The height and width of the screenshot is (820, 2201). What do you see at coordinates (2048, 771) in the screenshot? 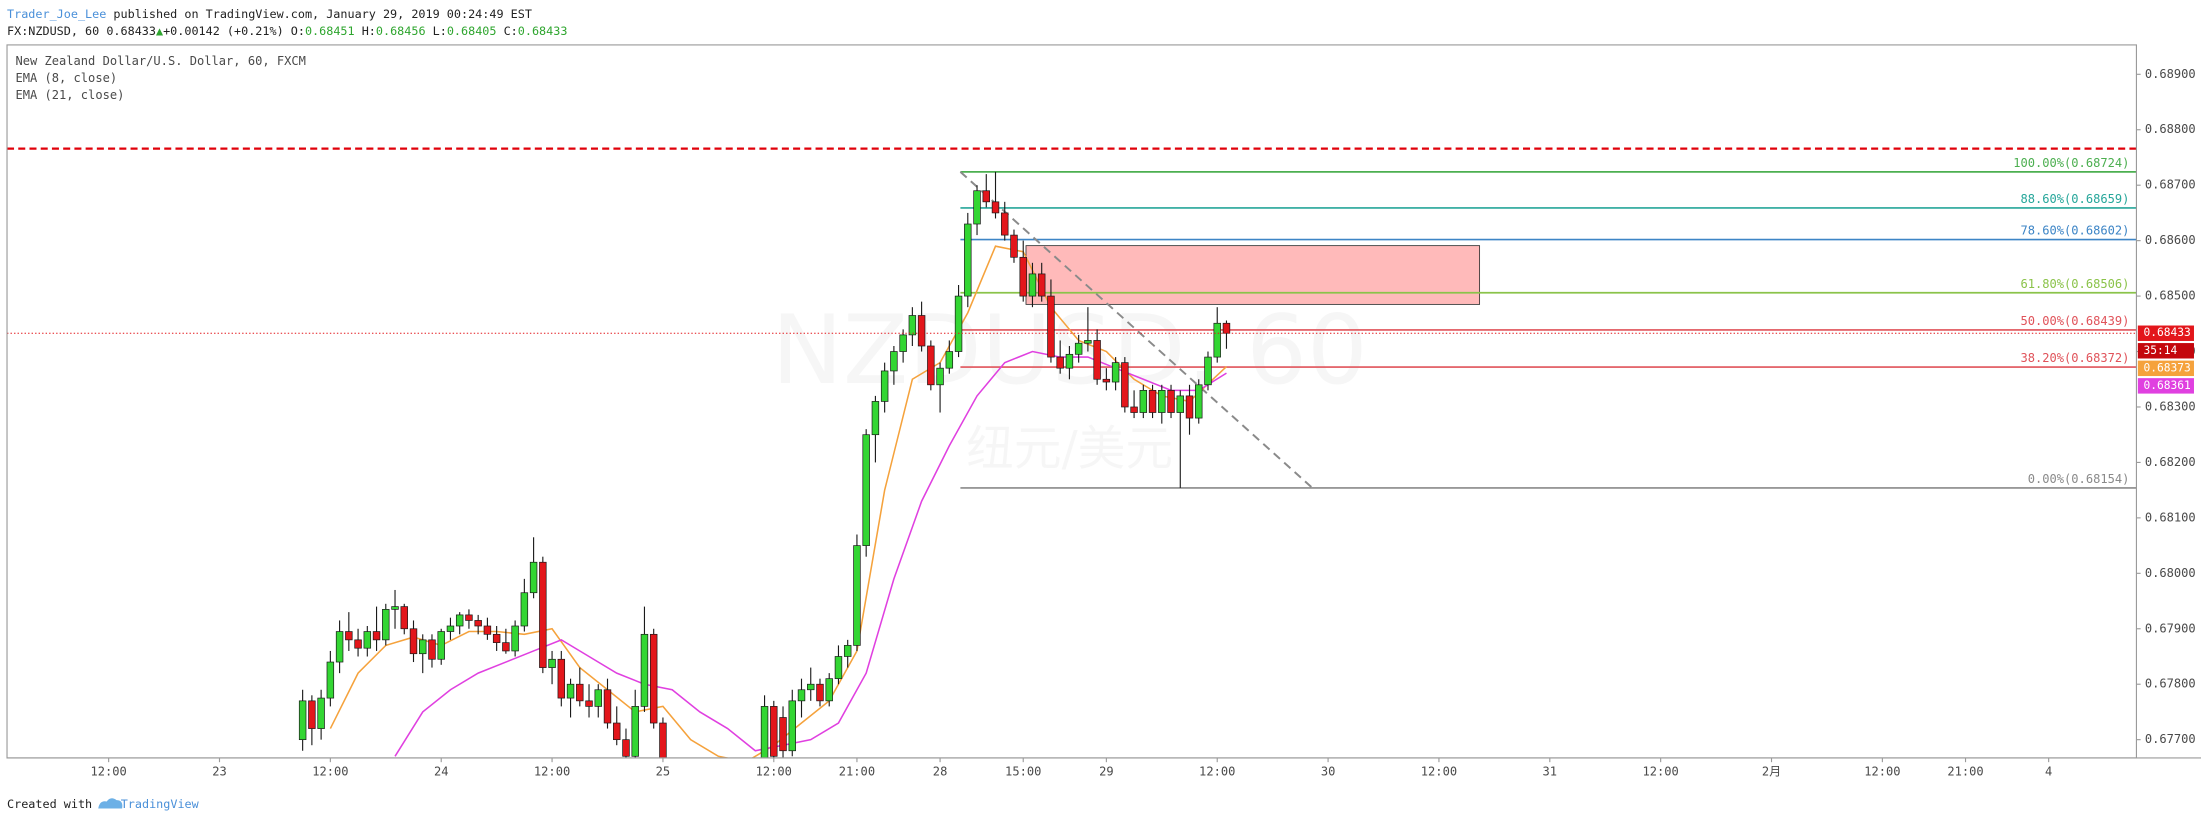
I see `x-tick-label: 4` at bounding box center [2048, 771].